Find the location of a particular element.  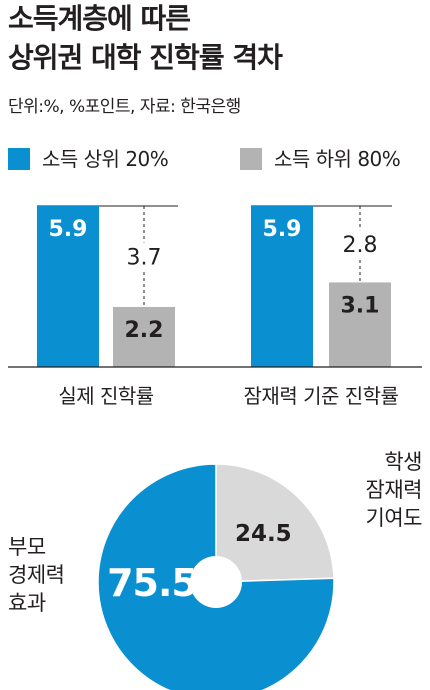

pie-label-student: 학생 잠재력 기여도 is located at coordinates (394, 490).